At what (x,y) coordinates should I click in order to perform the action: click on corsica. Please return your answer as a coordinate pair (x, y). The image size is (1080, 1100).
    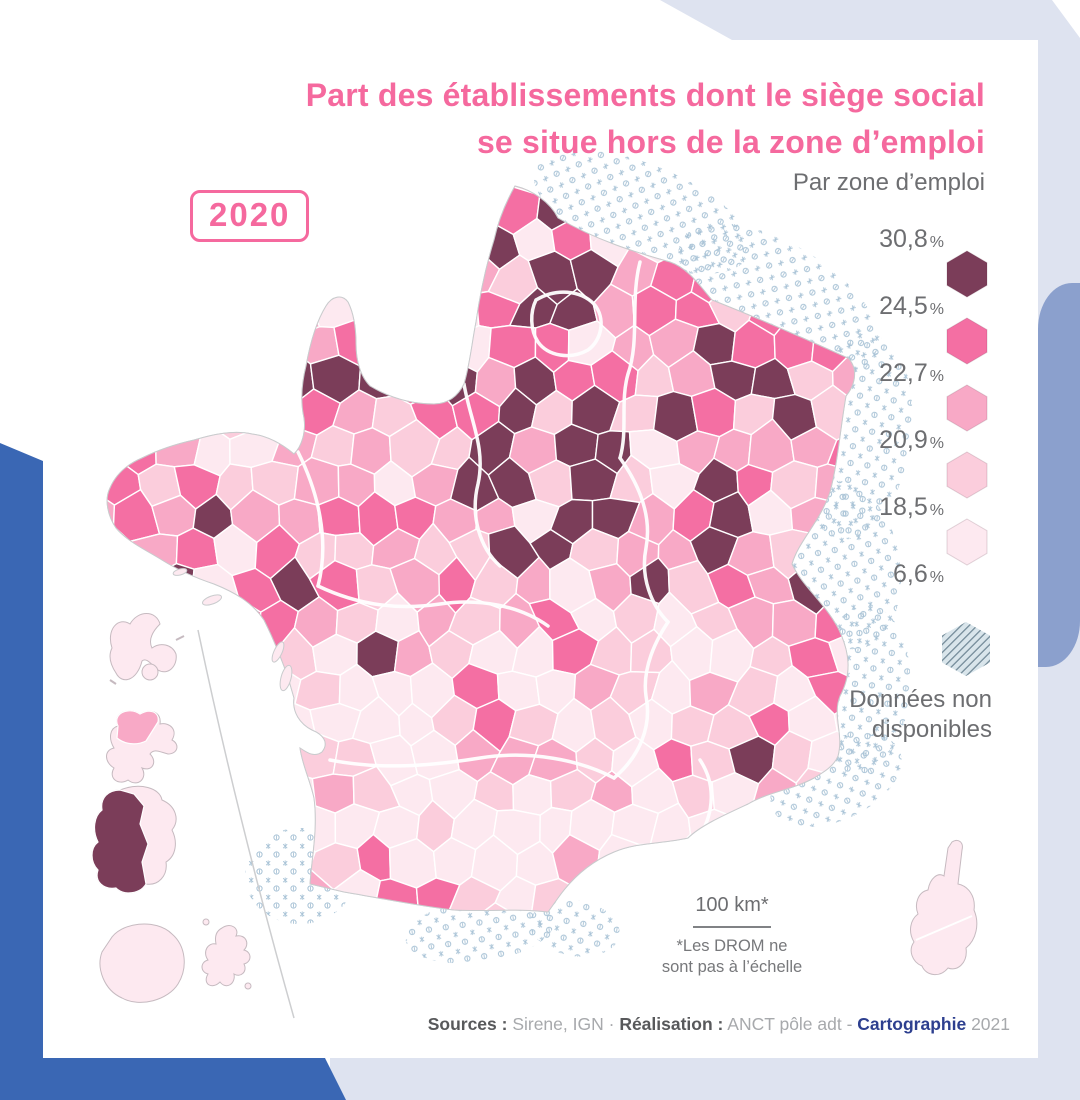
    Looking at the image, I should click on (944, 907).